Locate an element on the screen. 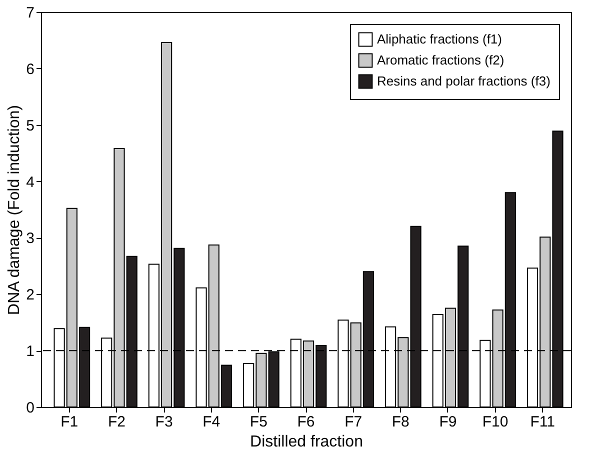  y-tick-label: 1 is located at coordinates (30, 351).